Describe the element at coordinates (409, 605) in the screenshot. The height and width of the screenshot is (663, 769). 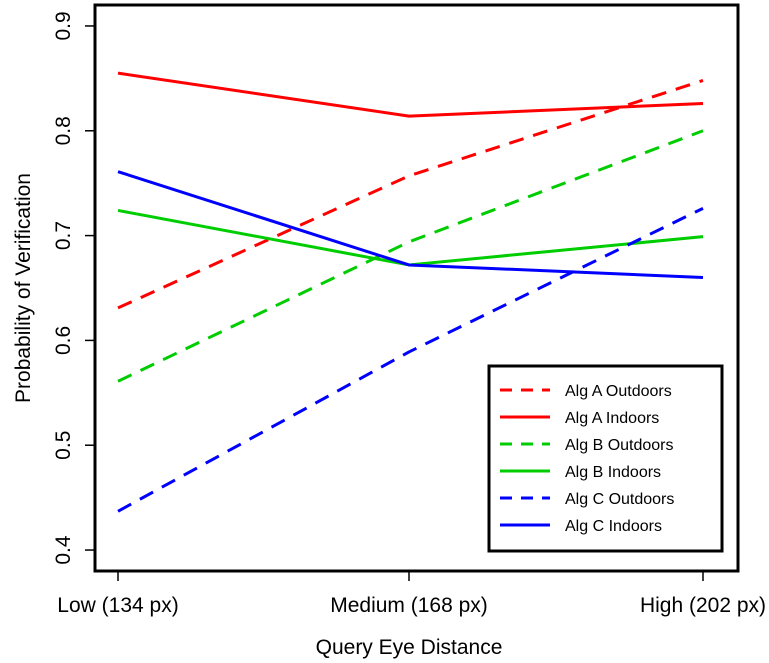
I see `x-tick-label: Medium (168 px)` at that location.